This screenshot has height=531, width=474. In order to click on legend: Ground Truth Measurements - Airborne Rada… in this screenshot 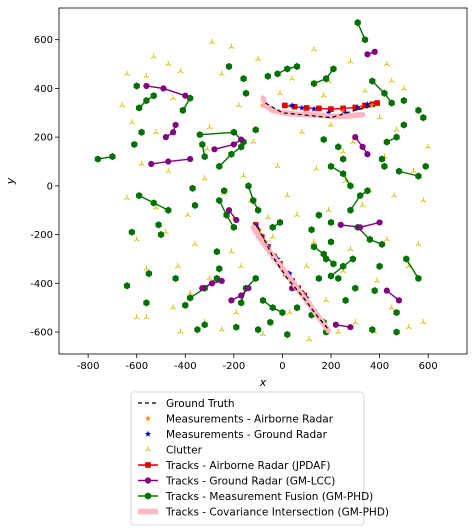, I will do `click(259, 458)`.